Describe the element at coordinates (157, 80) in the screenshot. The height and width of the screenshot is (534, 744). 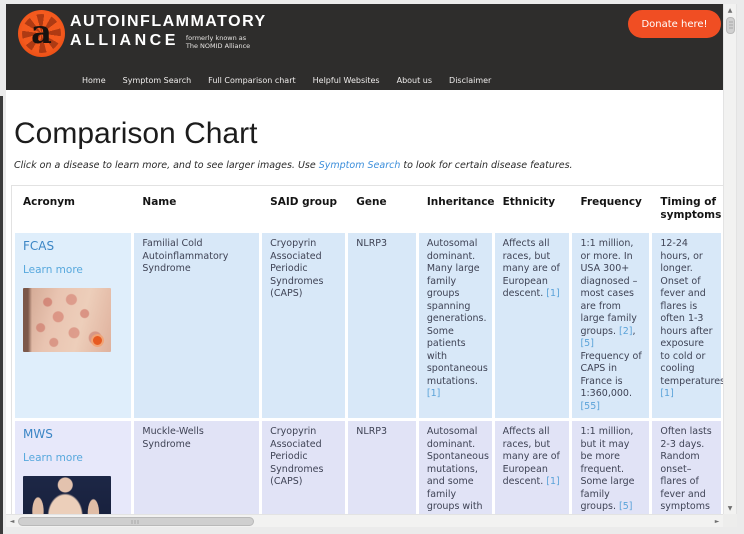
I see `nav-item-symptom-search: Symptom Search` at that location.